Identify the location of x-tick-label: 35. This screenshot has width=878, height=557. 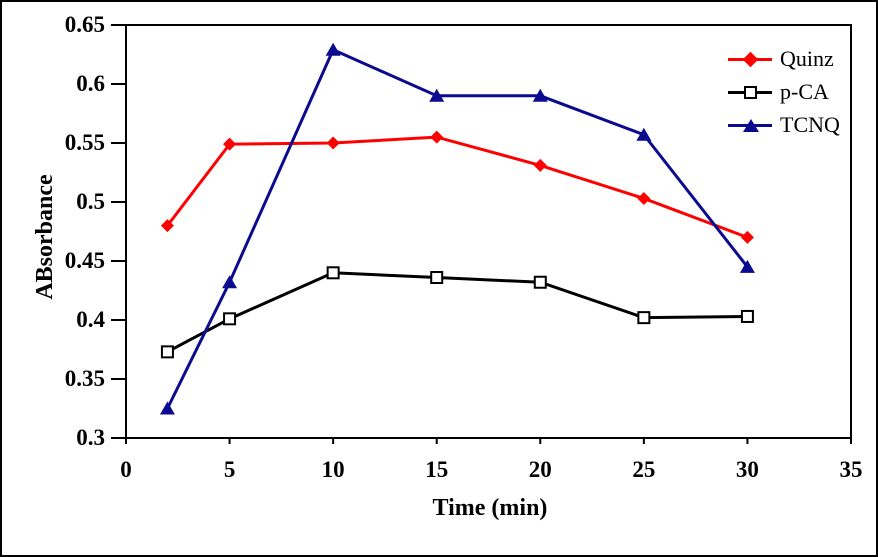
(851, 469).